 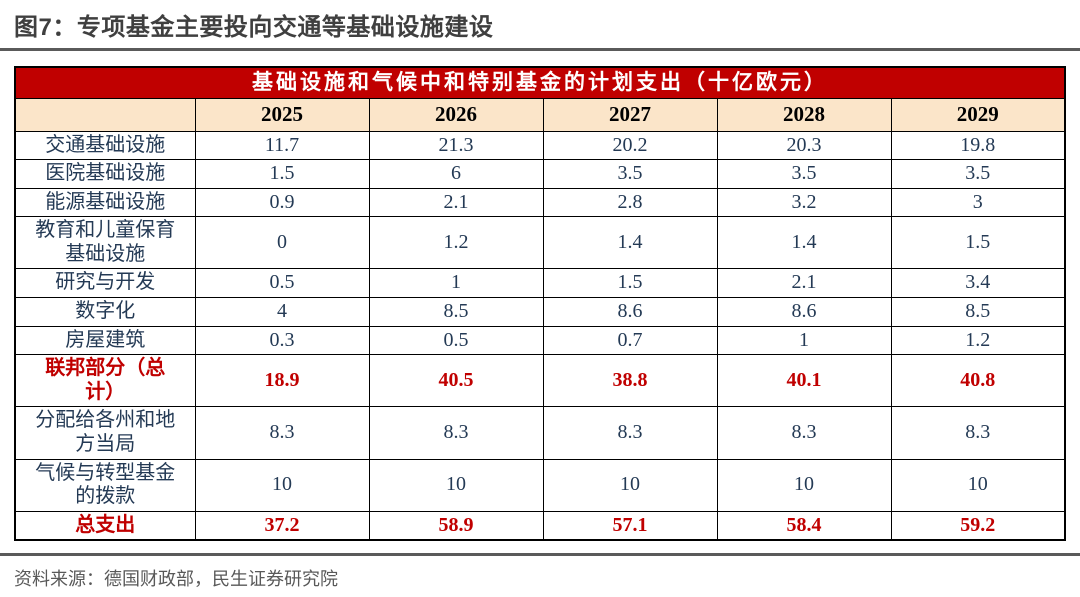 I want to click on value-cell: 58.9, so click(x=456, y=525).